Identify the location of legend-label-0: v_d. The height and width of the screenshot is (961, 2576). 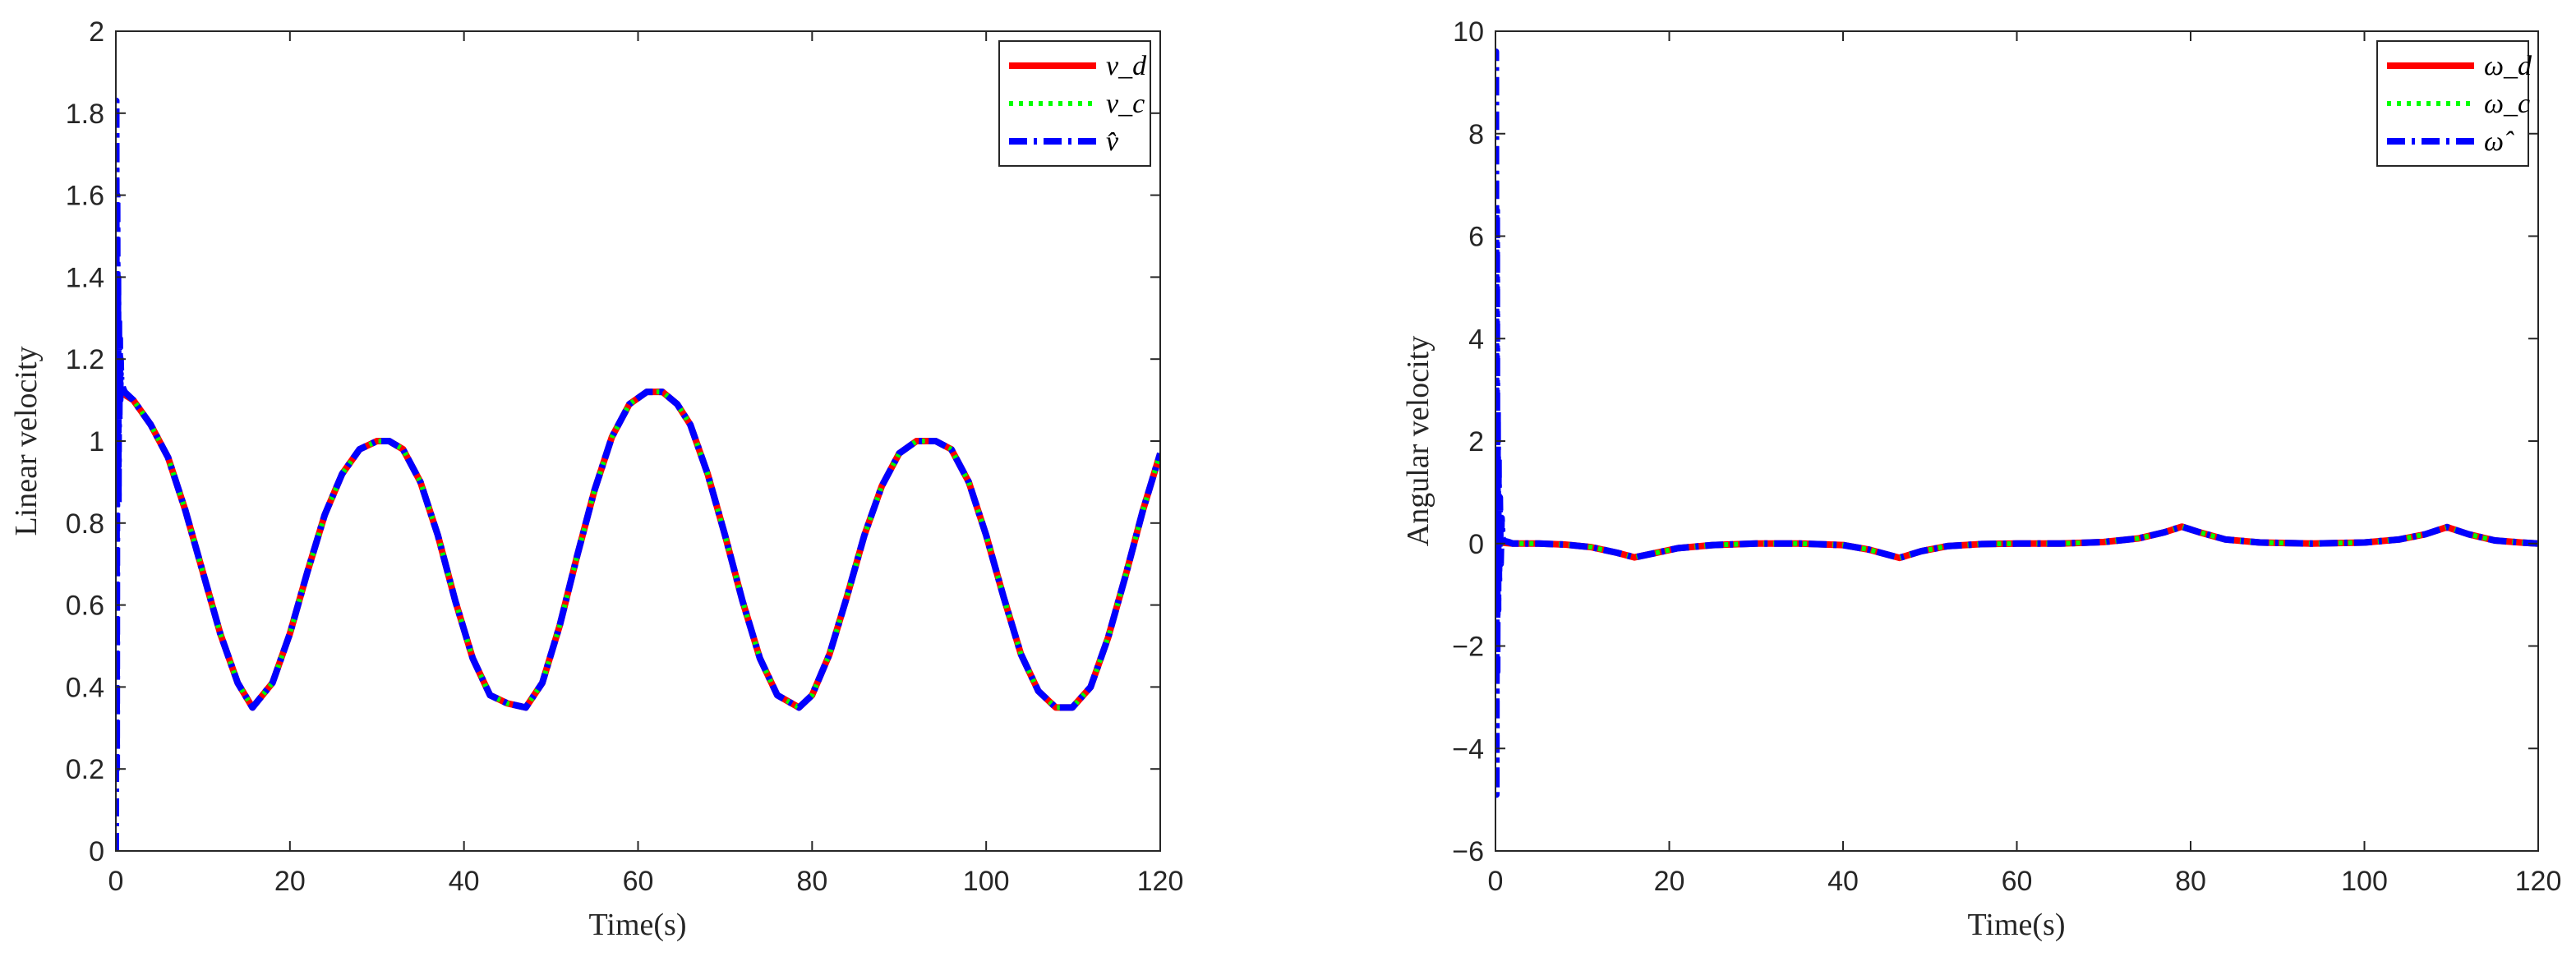
(1126, 66).